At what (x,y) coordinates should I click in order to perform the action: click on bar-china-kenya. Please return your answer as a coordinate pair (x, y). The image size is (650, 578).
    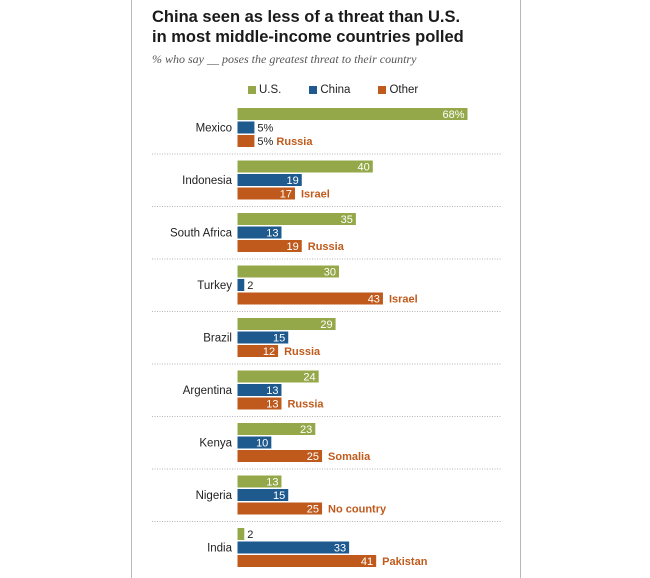
    Looking at the image, I should click on (254, 442).